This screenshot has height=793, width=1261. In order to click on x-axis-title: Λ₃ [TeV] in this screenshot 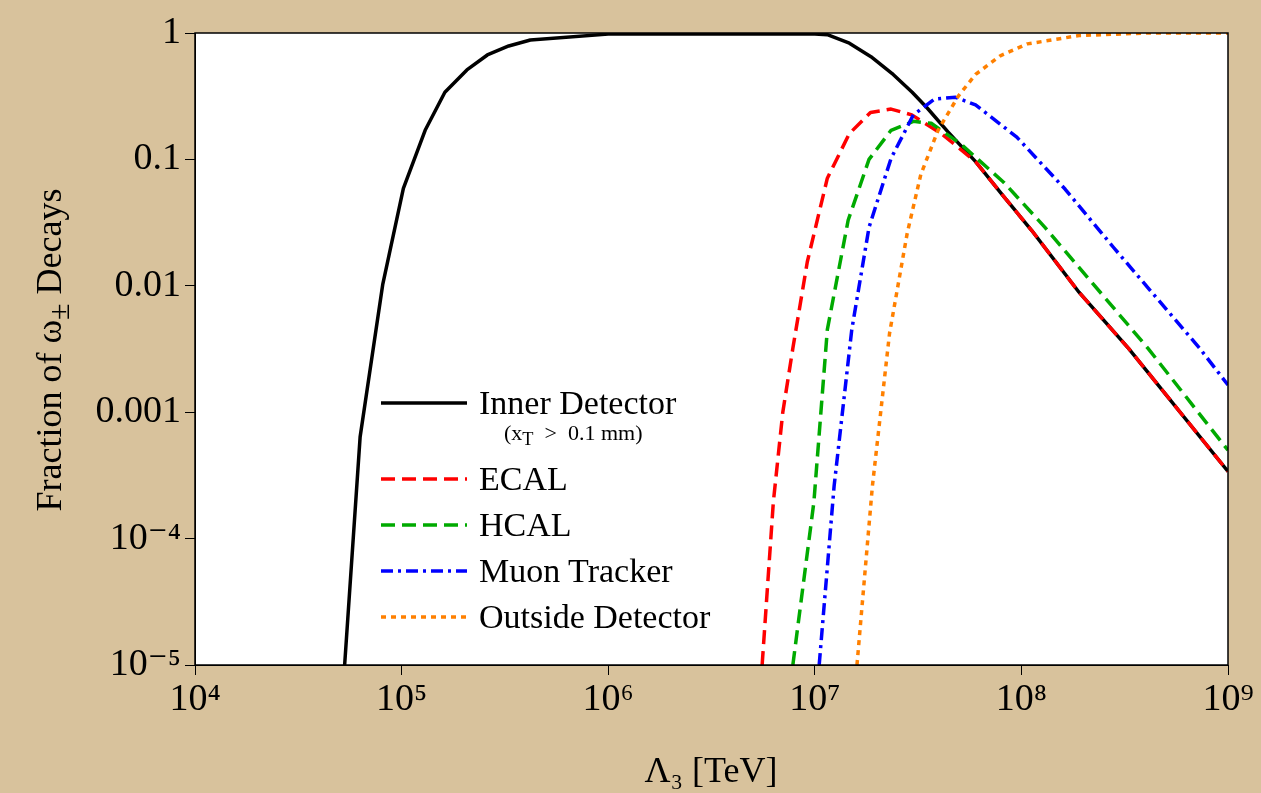, I will do `click(711, 770)`.